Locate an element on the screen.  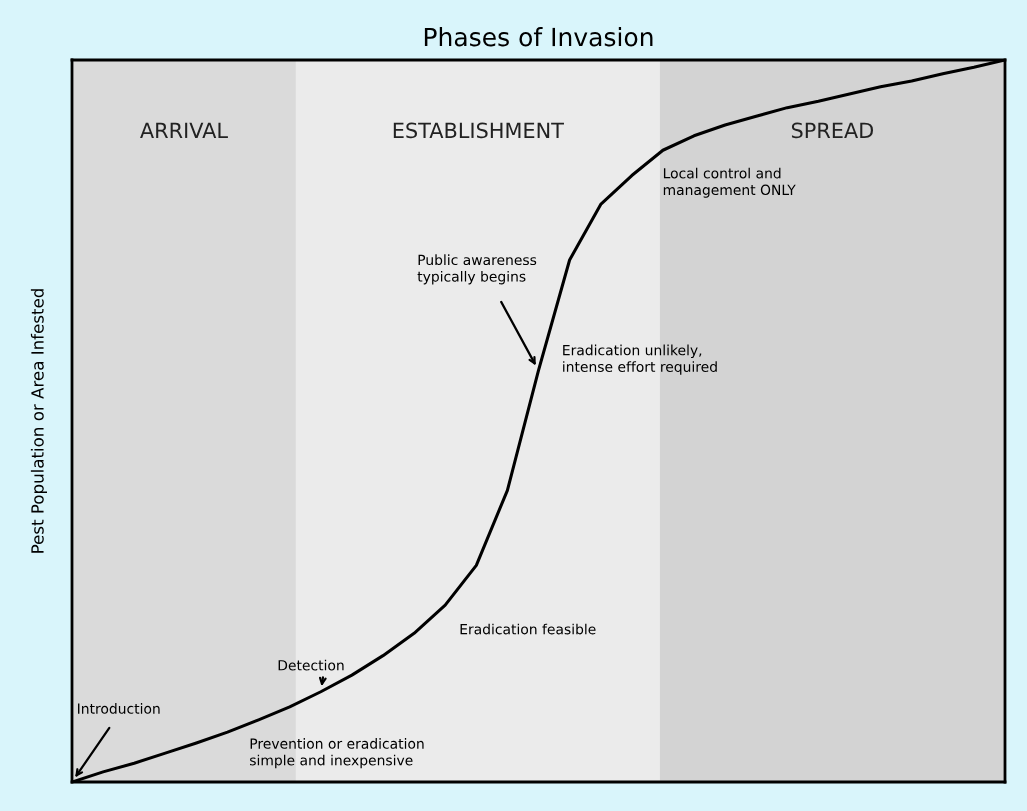
annotation: Introduction is located at coordinates (119, 708).